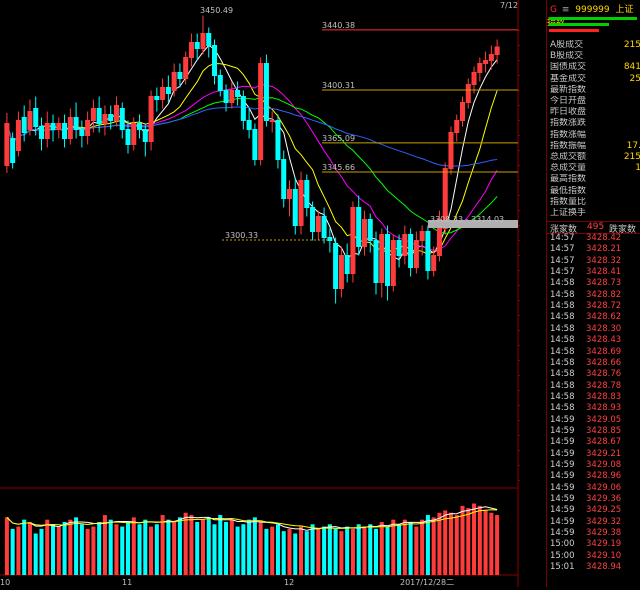  Describe the element at coordinates (473, 224) in the screenshot. I see `gap-box` at that location.